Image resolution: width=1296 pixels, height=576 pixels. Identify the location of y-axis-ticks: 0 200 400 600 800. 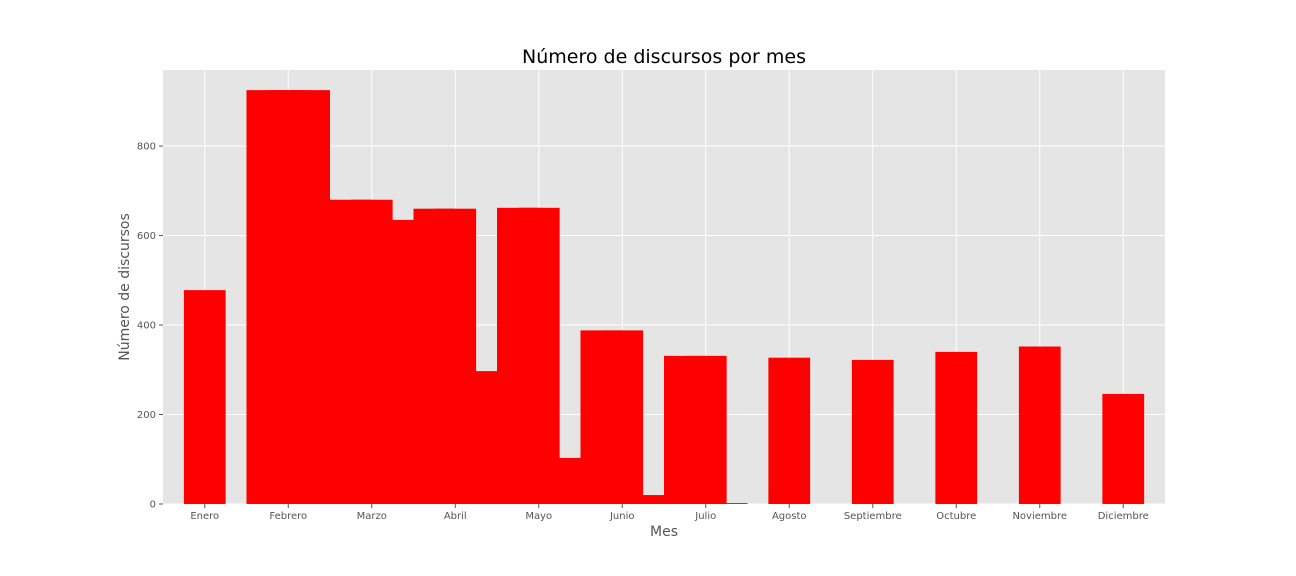
(150, 326).